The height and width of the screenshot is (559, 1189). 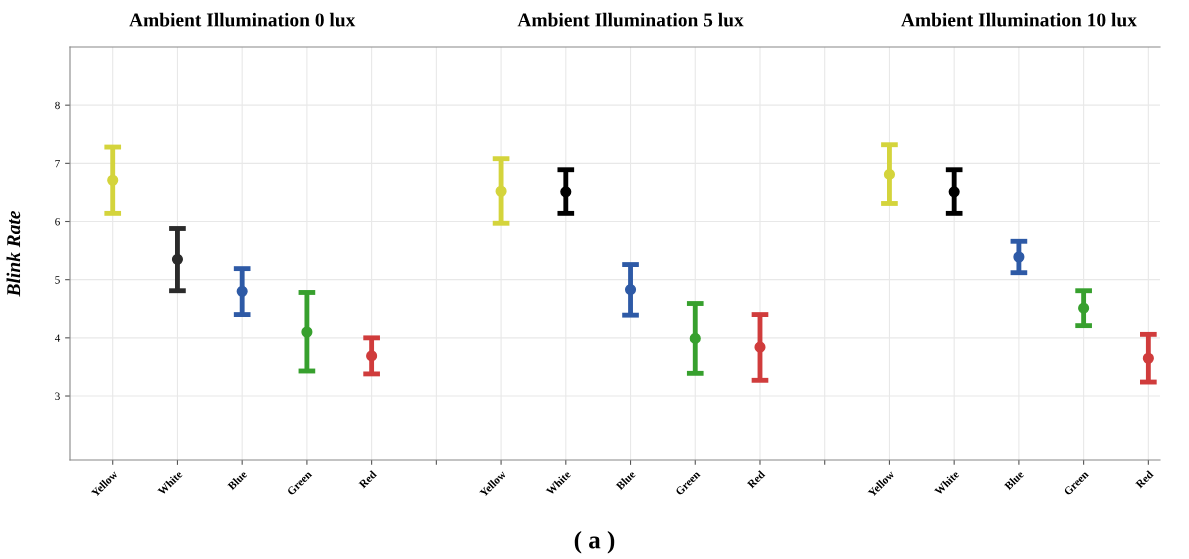 I want to click on y-tick-label: 5, so click(x=57, y=280).